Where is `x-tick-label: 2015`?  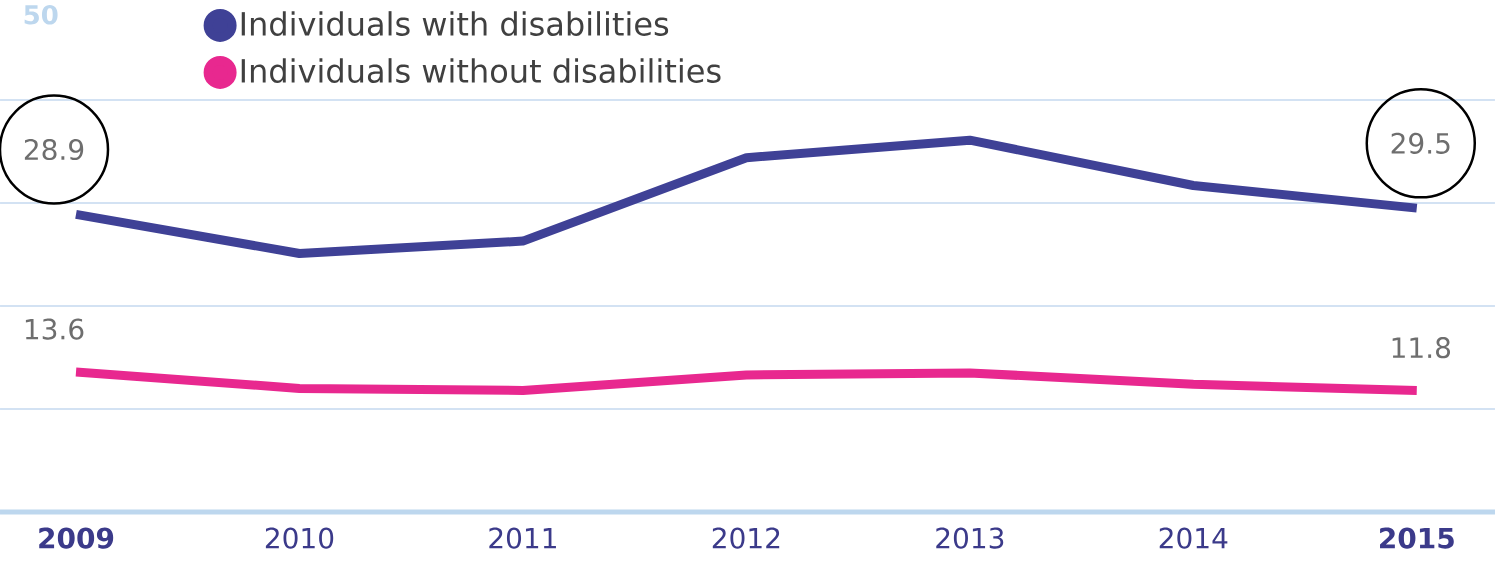 x-tick-label: 2015 is located at coordinates (1417, 538).